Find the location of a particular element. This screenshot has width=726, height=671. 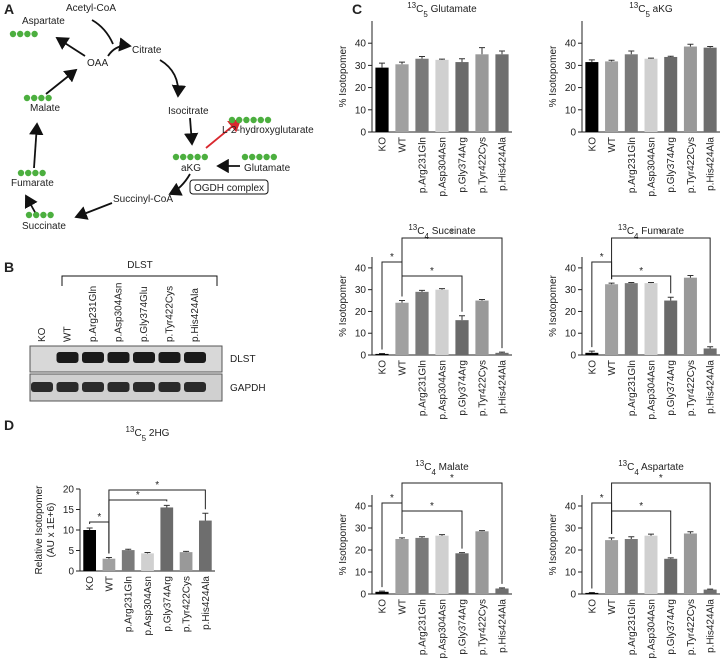

chart-title: 13C4 Succinate is located at coordinates (442, 232).